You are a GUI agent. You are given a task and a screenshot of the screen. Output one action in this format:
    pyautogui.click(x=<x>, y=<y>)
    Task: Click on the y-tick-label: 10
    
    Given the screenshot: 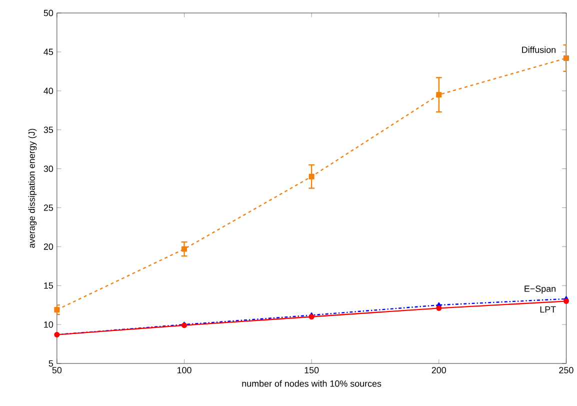 What is the action you would take?
    pyautogui.click(x=49, y=324)
    